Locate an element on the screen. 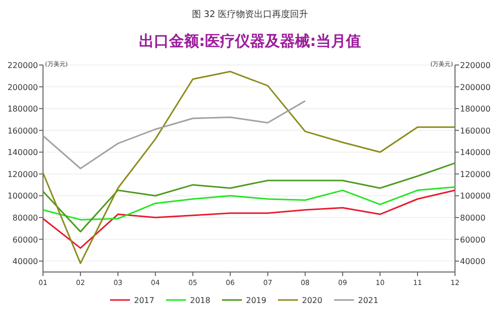  y2-tick-label: 120000 is located at coordinates (475, 174).